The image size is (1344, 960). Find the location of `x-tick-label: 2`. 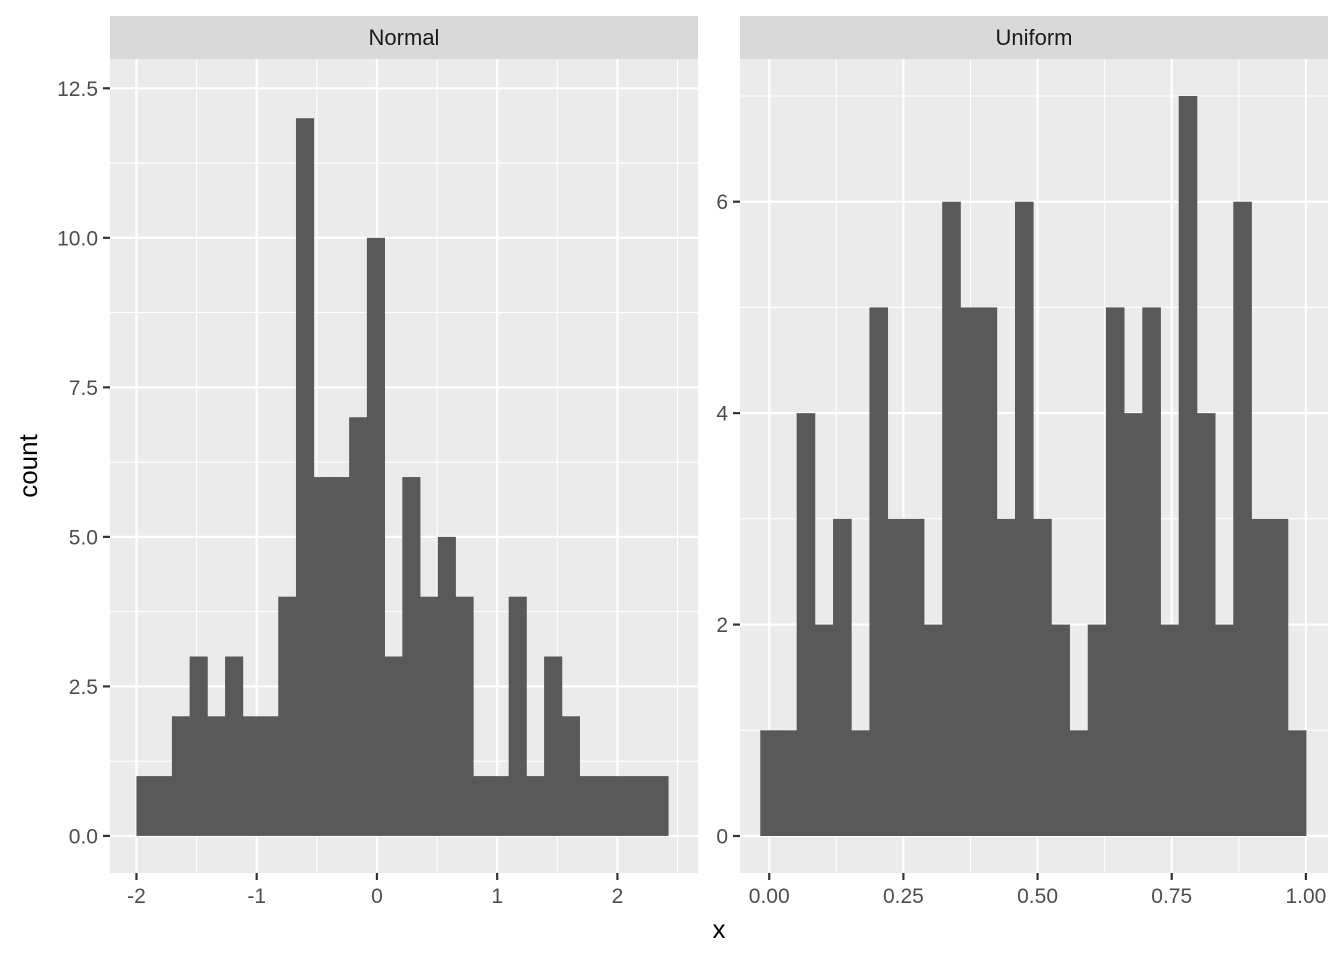

x-tick-label: 2 is located at coordinates (618, 896).